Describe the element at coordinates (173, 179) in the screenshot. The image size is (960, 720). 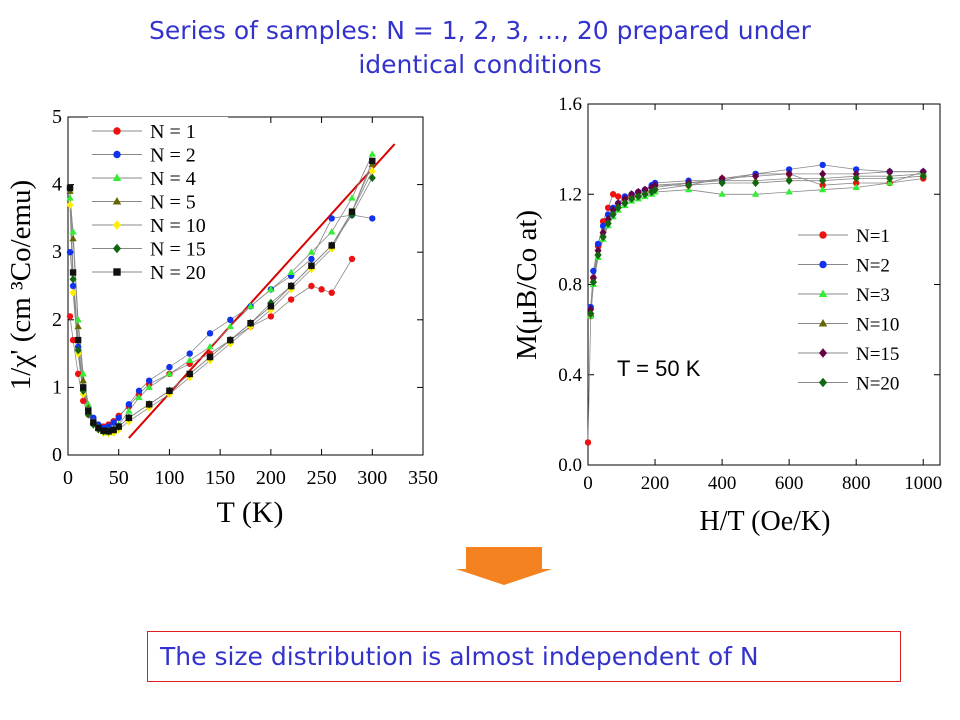
I see `legend-label: N = 4` at that location.